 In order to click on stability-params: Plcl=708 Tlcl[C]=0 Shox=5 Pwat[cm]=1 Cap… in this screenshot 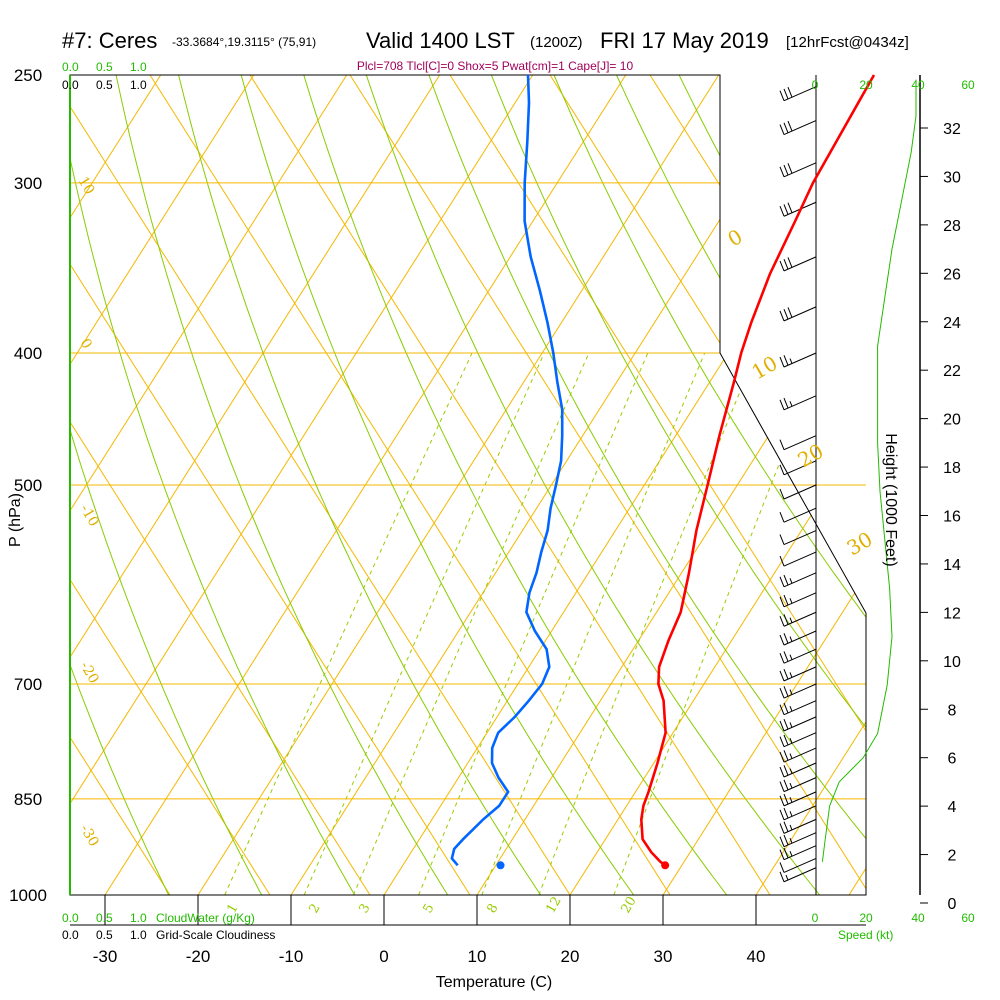, I will do `click(495, 66)`.